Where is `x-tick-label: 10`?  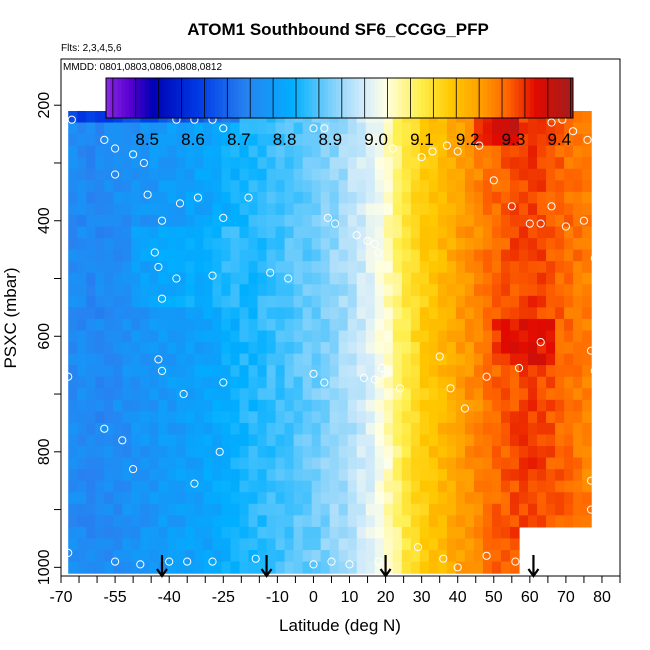
x-tick-label: 10 is located at coordinates (350, 597).